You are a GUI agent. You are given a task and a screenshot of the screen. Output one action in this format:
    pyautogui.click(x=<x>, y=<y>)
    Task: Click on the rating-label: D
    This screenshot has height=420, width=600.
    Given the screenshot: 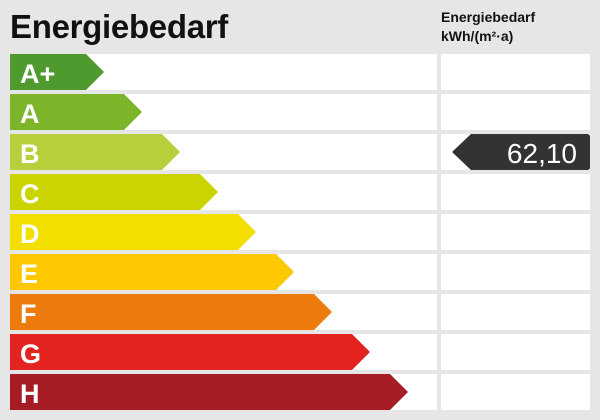 What is the action you would take?
    pyautogui.click(x=30, y=234)
    